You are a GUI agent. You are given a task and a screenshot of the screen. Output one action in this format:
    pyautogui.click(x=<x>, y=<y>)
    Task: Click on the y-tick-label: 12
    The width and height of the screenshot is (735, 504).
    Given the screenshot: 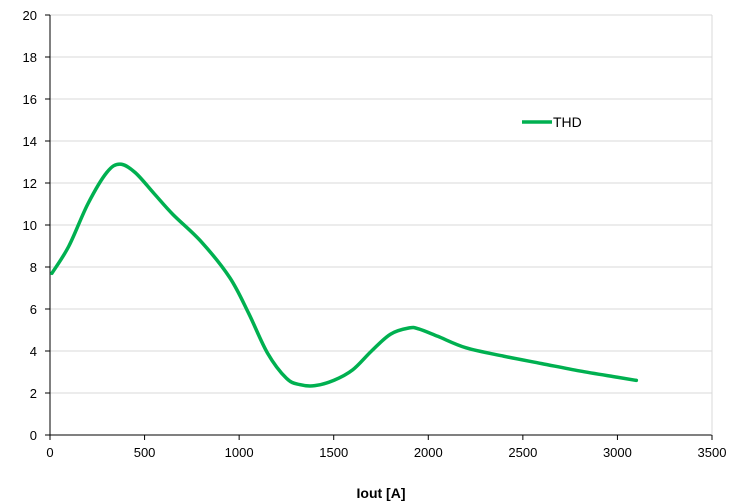 What is the action you would take?
    pyautogui.click(x=30, y=183)
    